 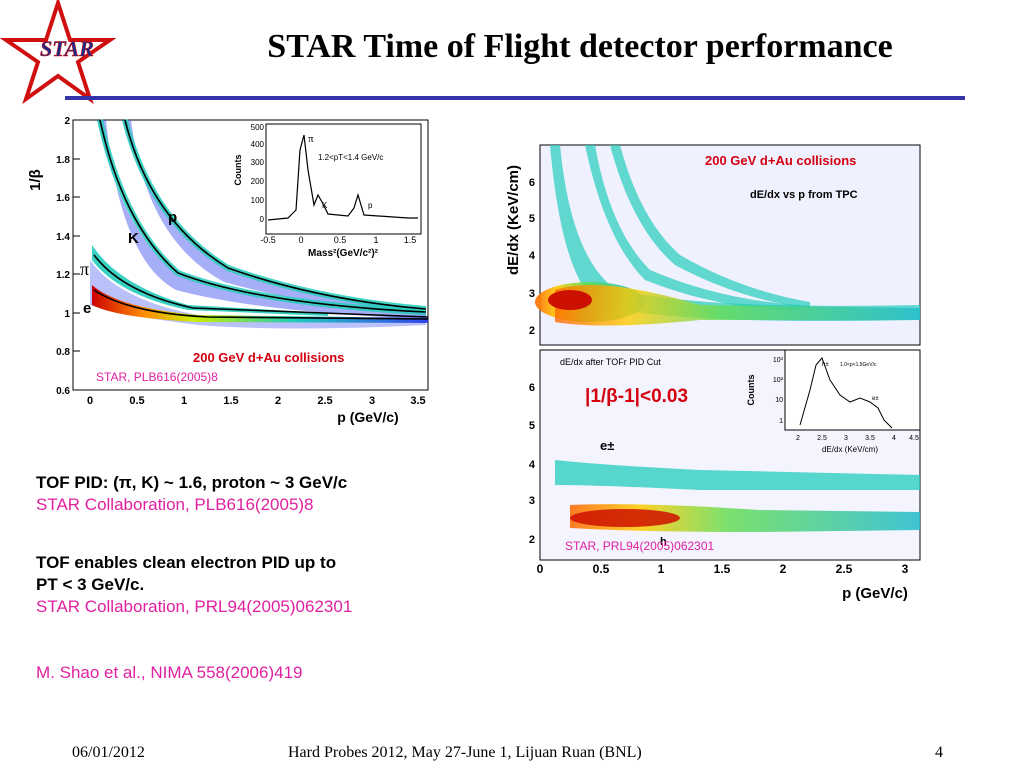 What do you see at coordinates (822, 438) in the screenshot?
I see `inset-x-tick: 2.5` at bounding box center [822, 438].